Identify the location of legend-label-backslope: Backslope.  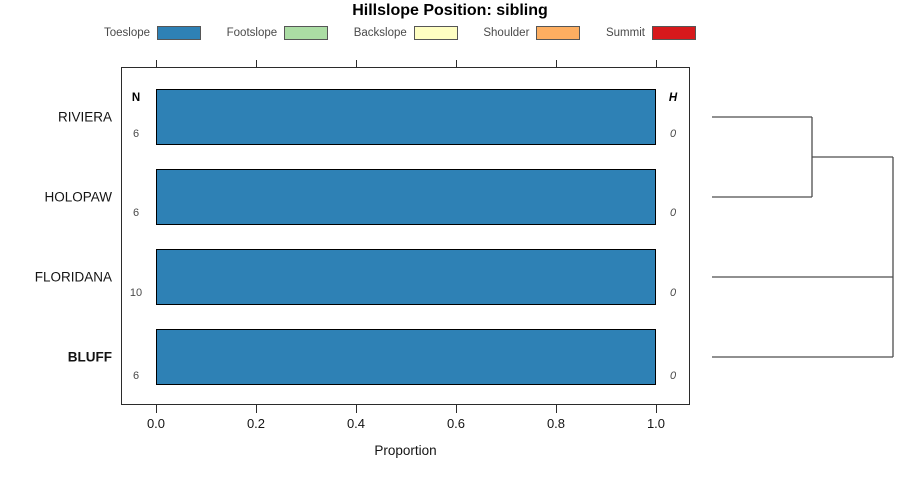
(380, 33).